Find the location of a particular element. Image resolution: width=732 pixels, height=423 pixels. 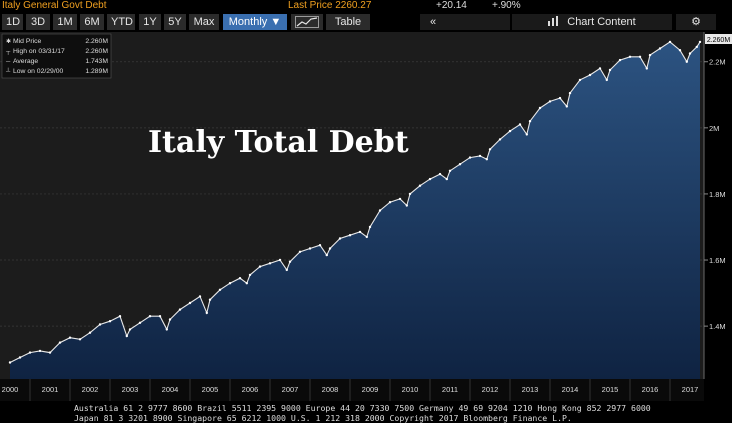

last-value-label: 2.260M is located at coordinates (719, 40).